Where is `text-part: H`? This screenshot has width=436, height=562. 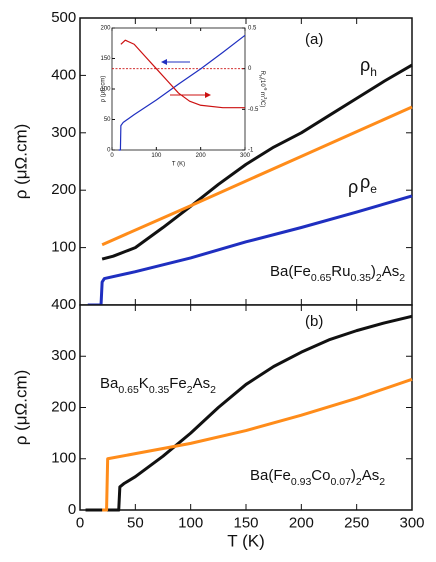
text-part: H is located at coordinates (260, 76).